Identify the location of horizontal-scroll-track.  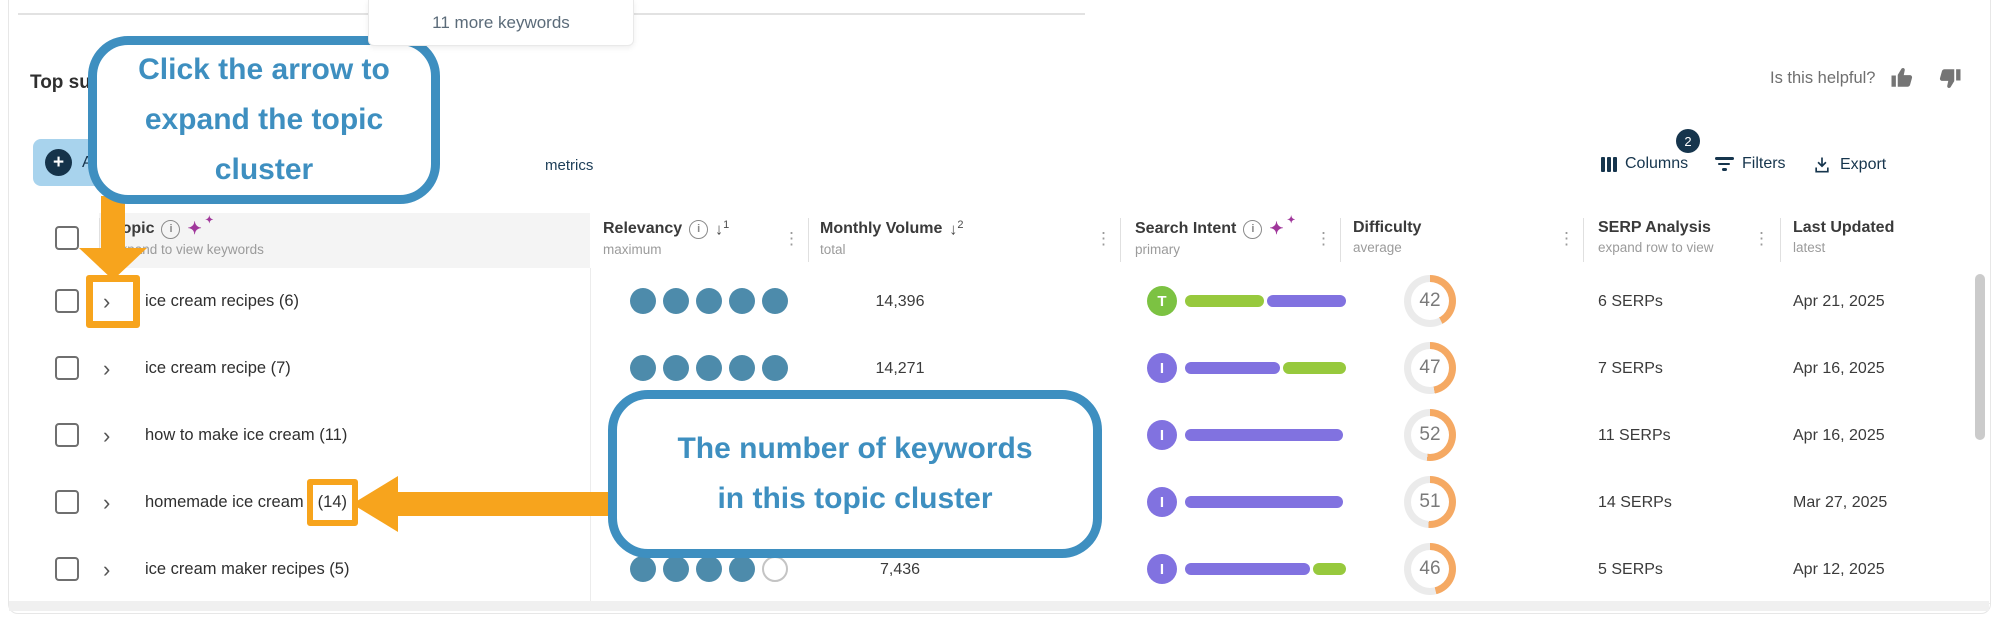
(999, 606).